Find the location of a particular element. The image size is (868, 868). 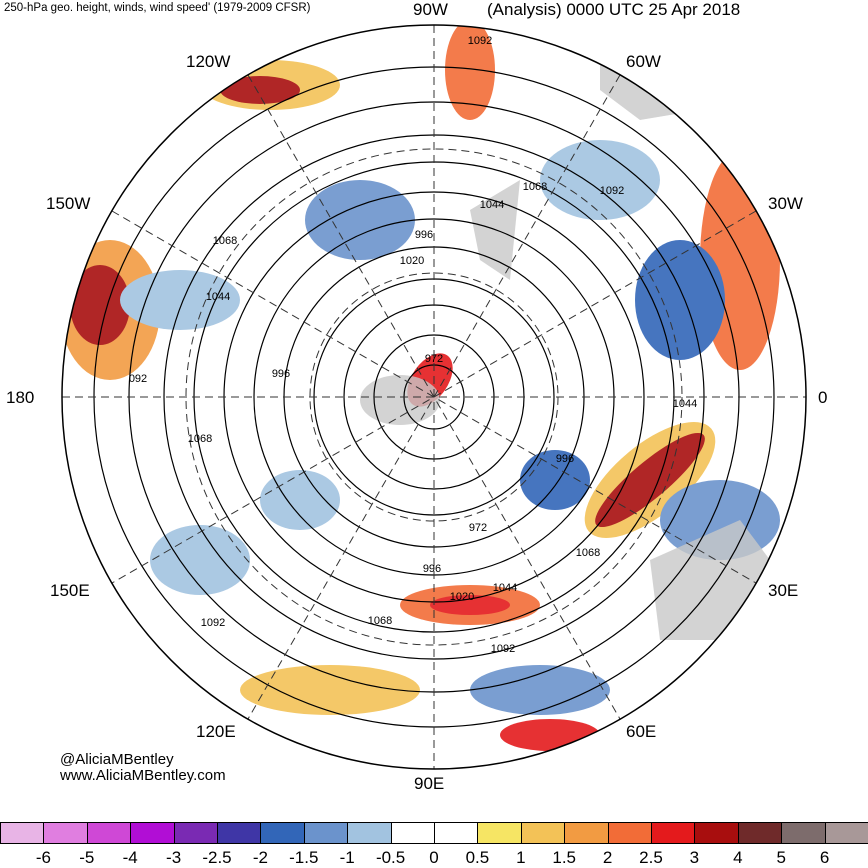

colorbar-tick-label: -1.5 is located at coordinates (304, 857).